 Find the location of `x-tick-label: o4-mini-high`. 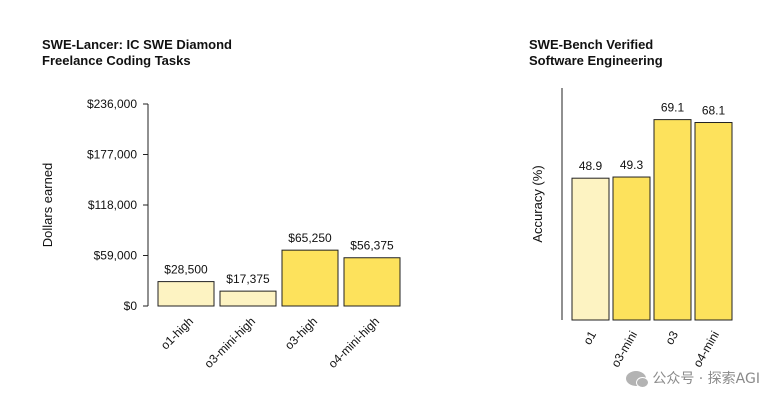

x-tick-label: o4-mini-high is located at coordinates (354, 342).